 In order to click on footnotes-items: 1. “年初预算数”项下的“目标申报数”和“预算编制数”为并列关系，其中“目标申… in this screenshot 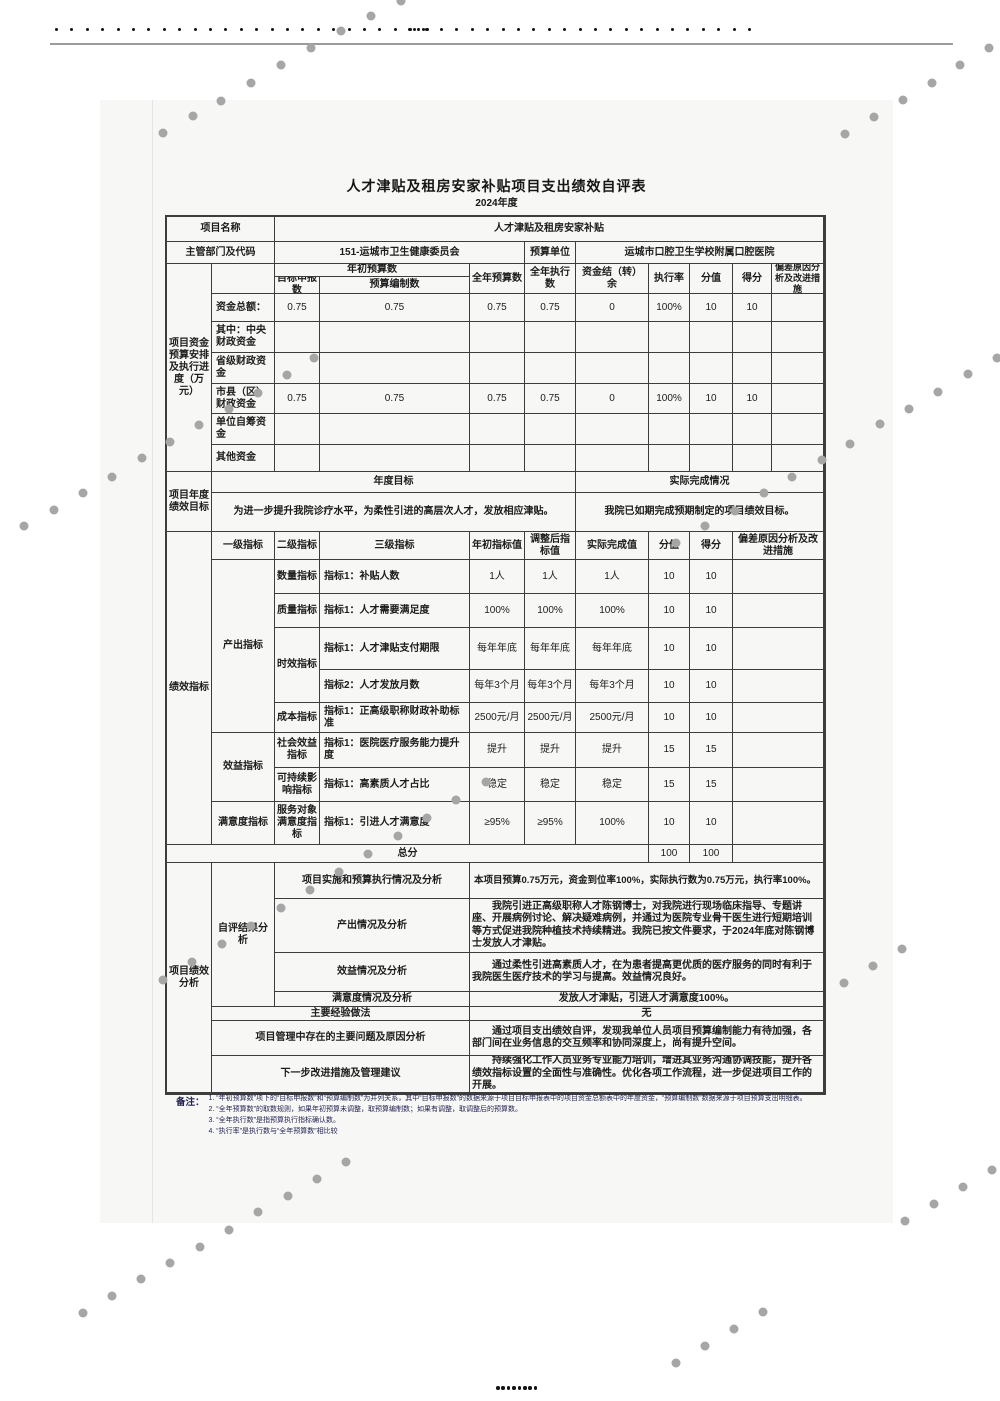, I will do `click(508, 1116)`.